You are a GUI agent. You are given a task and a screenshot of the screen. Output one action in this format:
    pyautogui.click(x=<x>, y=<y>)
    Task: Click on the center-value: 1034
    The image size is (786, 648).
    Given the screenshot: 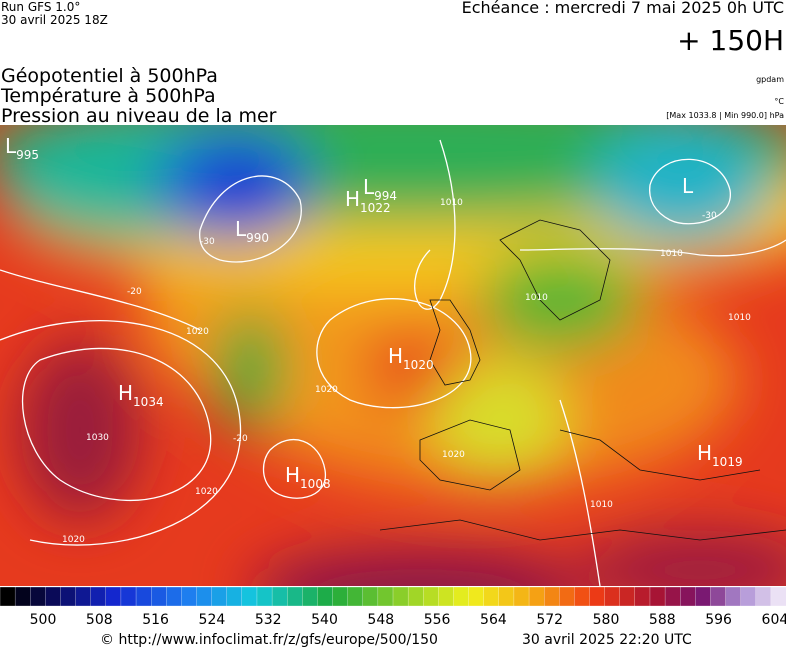 What is the action you would take?
    pyautogui.click(x=148, y=402)
    